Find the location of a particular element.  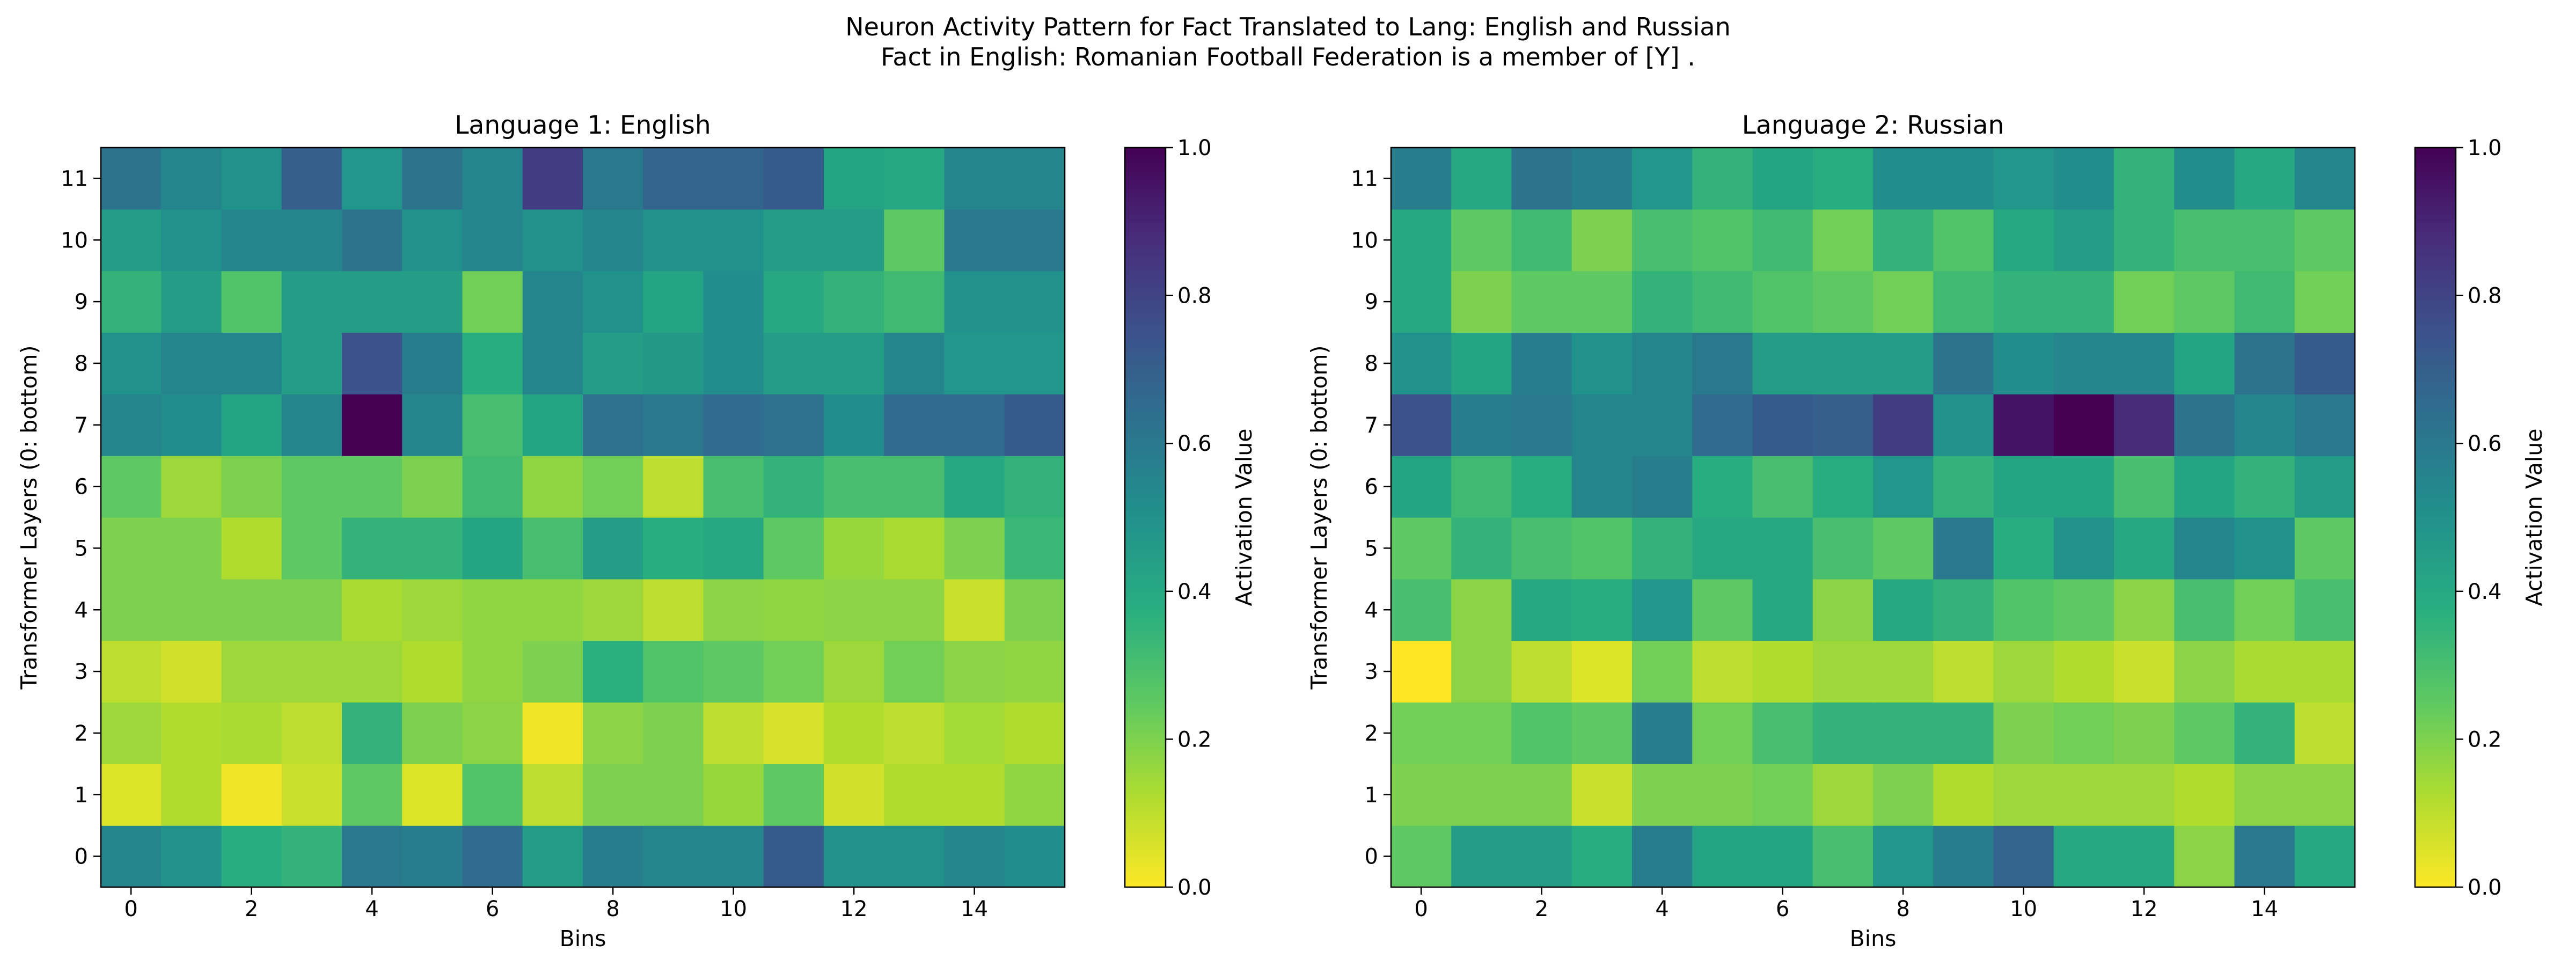

y-tick-label: 10 is located at coordinates (1364, 240).